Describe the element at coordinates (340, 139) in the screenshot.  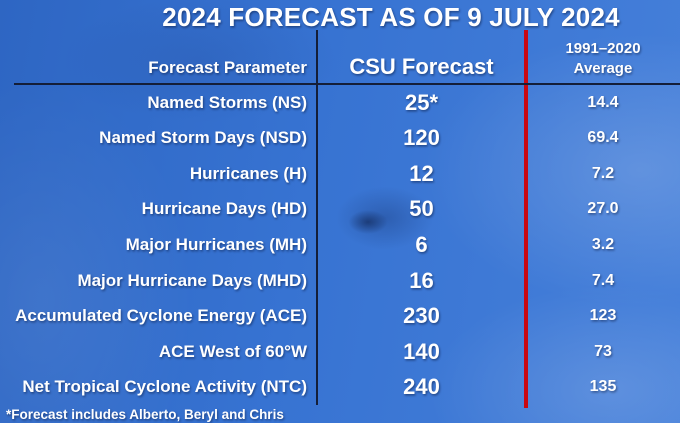
I see `table-row: Named Storm Days (NSD) 120 69.4` at that location.